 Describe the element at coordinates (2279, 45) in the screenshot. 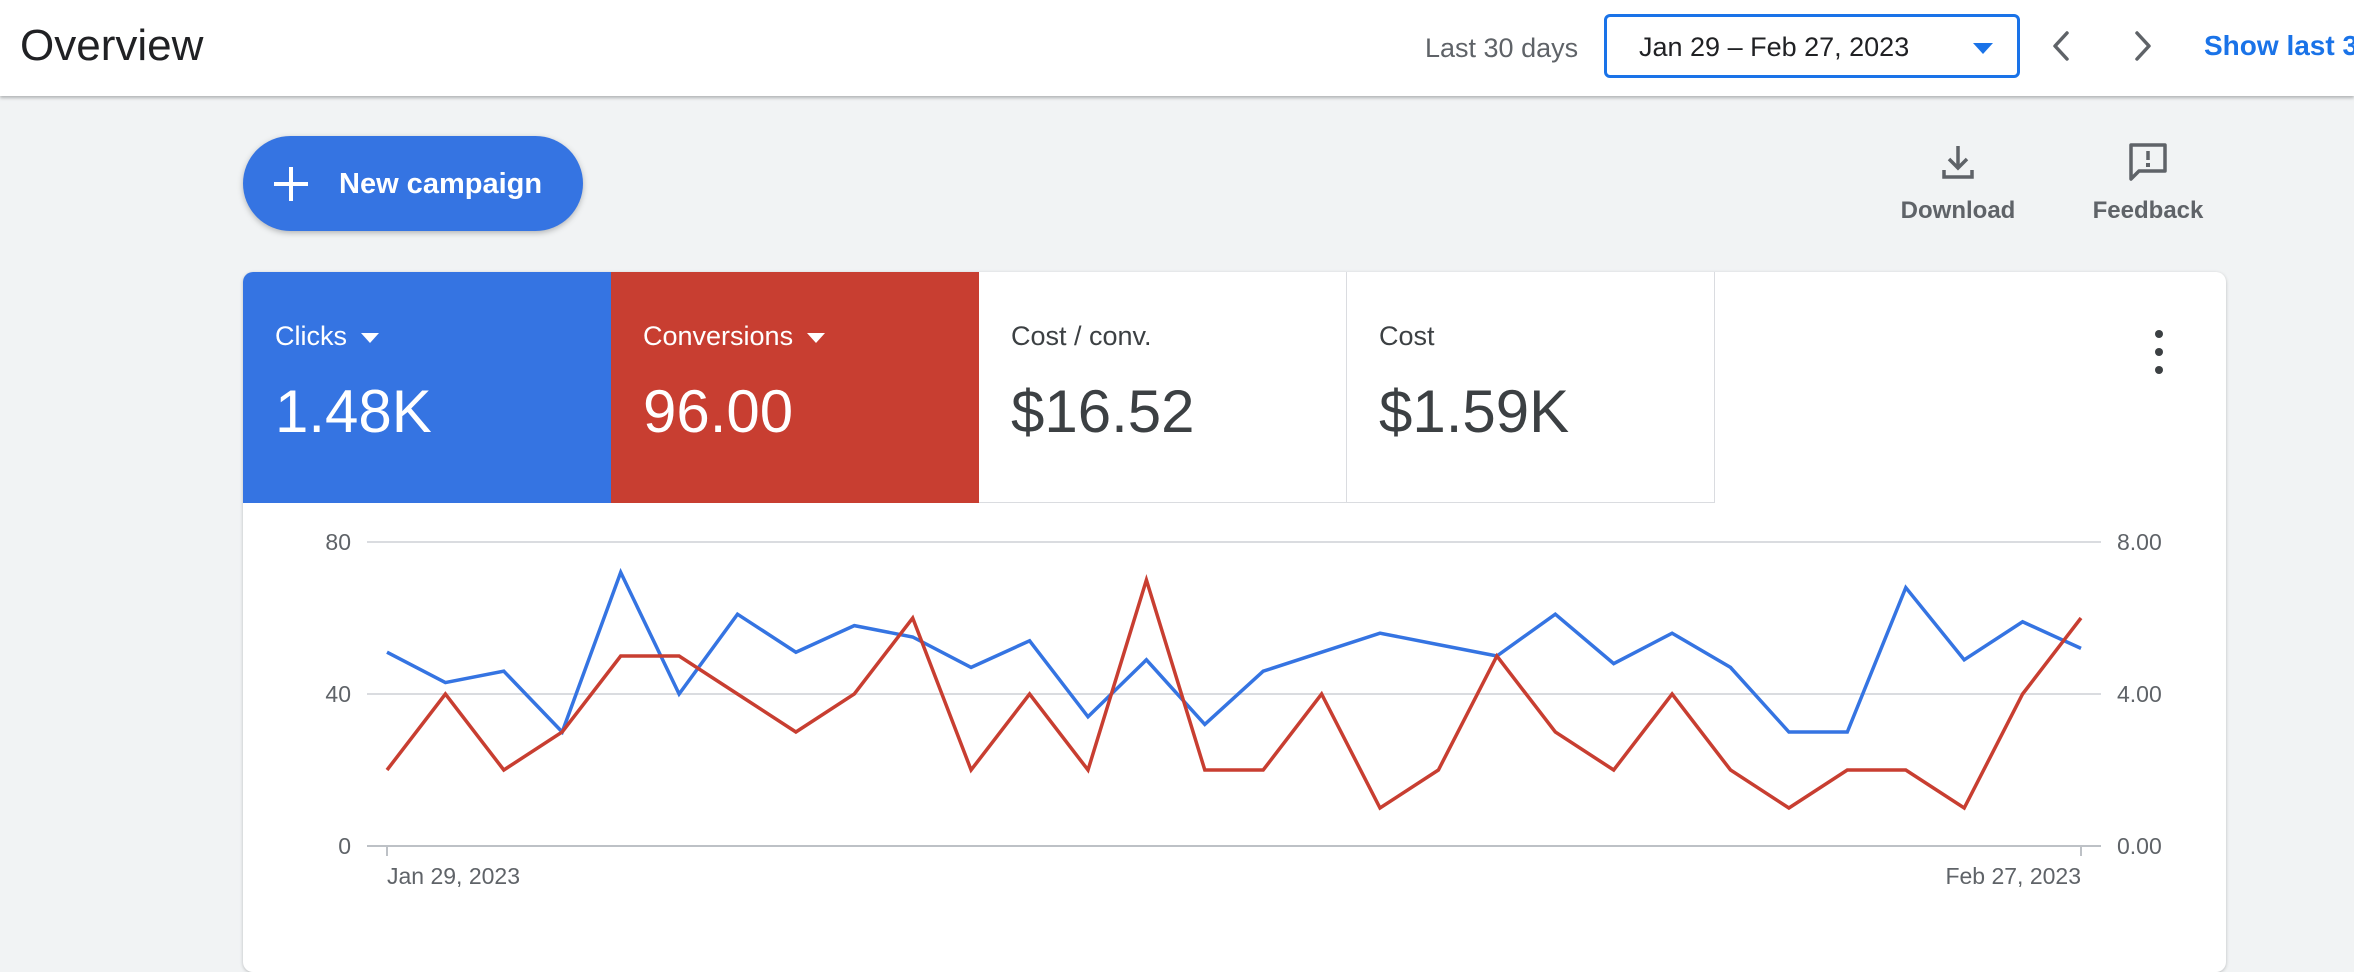

I see `show-last-link: Show last 3` at that location.